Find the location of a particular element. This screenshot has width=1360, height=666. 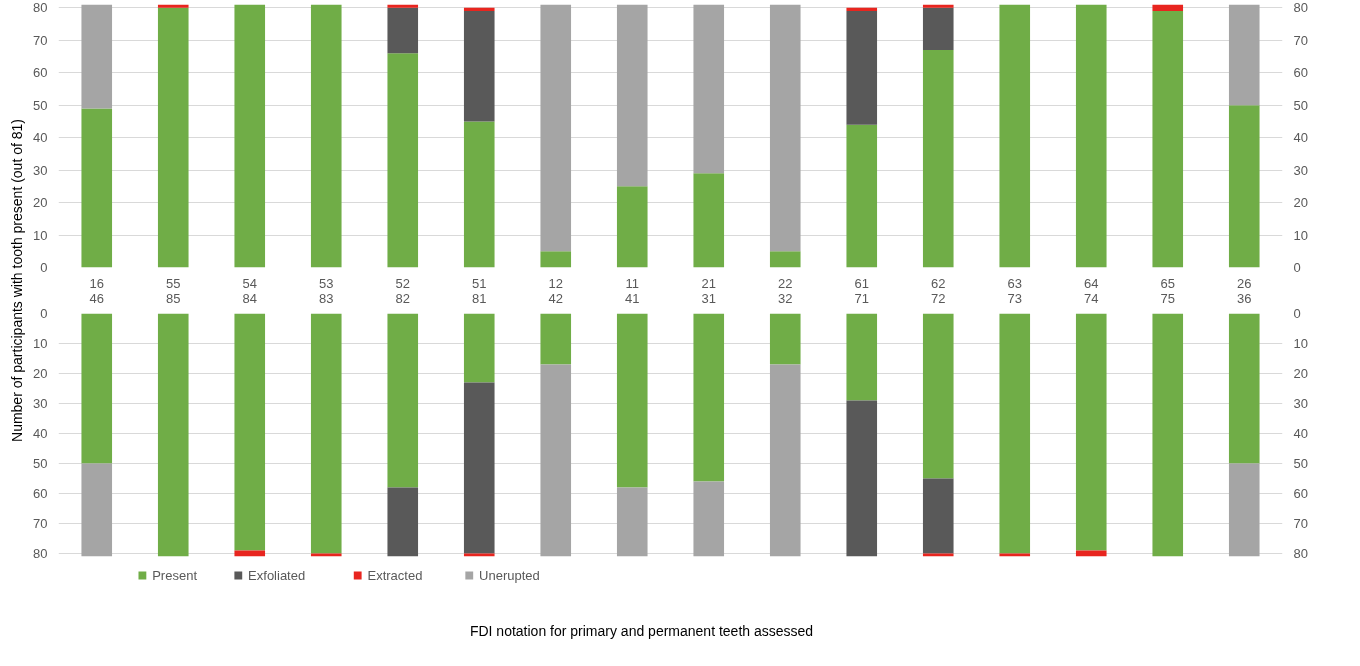

x-tick-label: 81 is located at coordinates (479, 298).